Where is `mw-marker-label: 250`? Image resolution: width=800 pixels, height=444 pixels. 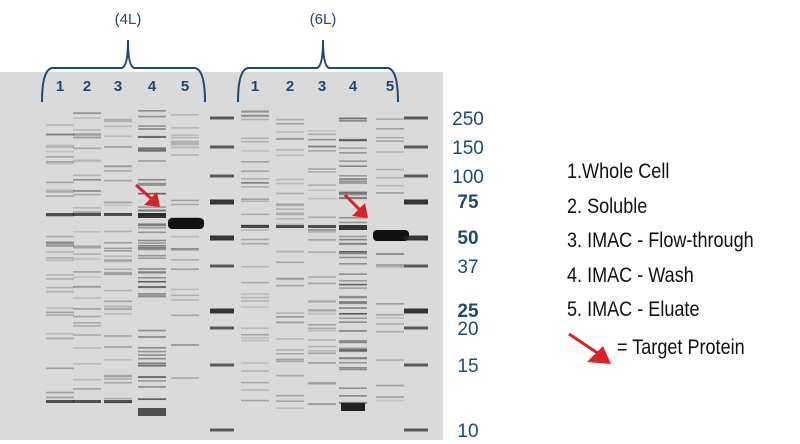 mw-marker-label: 250 is located at coordinates (468, 119).